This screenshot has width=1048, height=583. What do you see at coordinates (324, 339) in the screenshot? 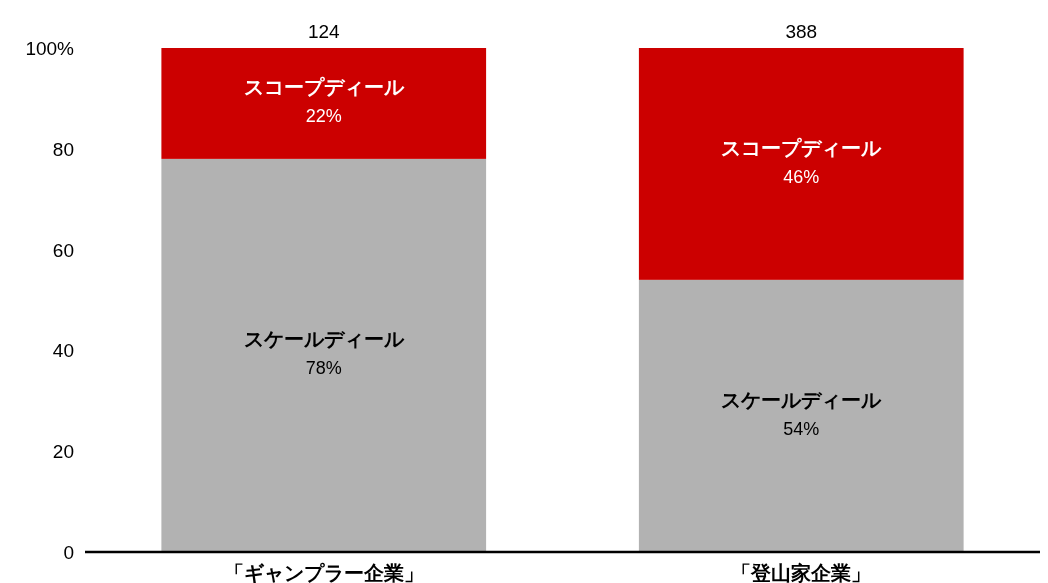
I see `series-label: スケールディール` at bounding box center [324, 339].